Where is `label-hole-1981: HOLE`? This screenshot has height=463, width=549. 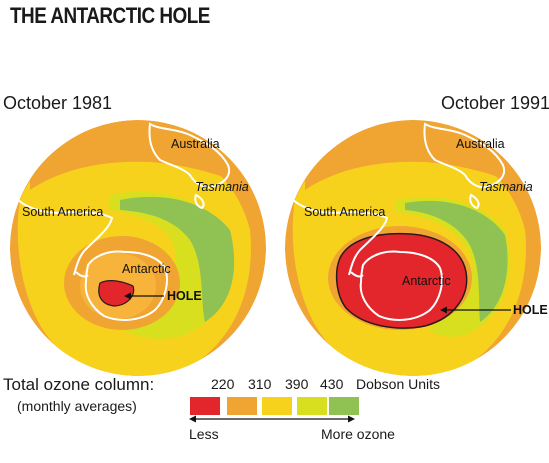
label-hole-1981: HOLE is located at coordinates (184, 296).